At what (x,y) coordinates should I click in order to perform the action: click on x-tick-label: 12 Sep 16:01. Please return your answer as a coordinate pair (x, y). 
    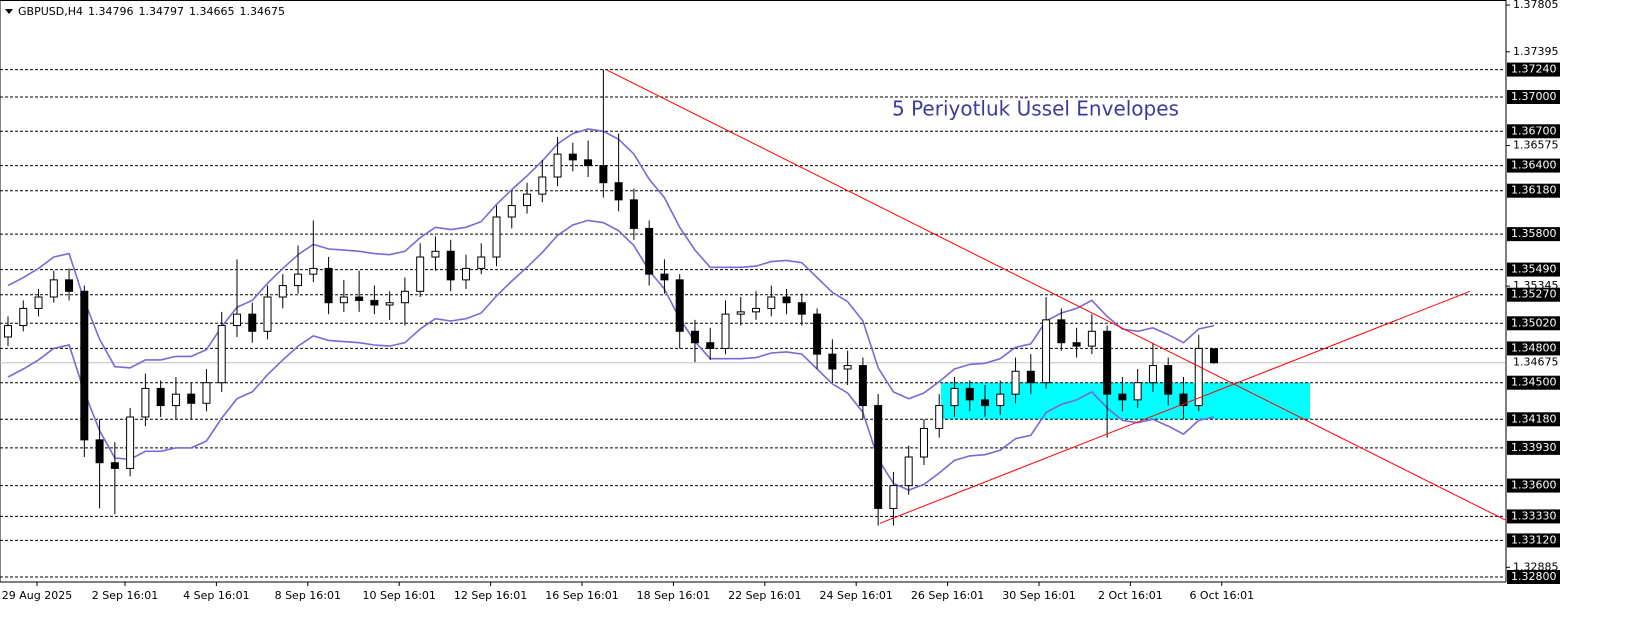
    Looking at the image, I should click on (490, 595).